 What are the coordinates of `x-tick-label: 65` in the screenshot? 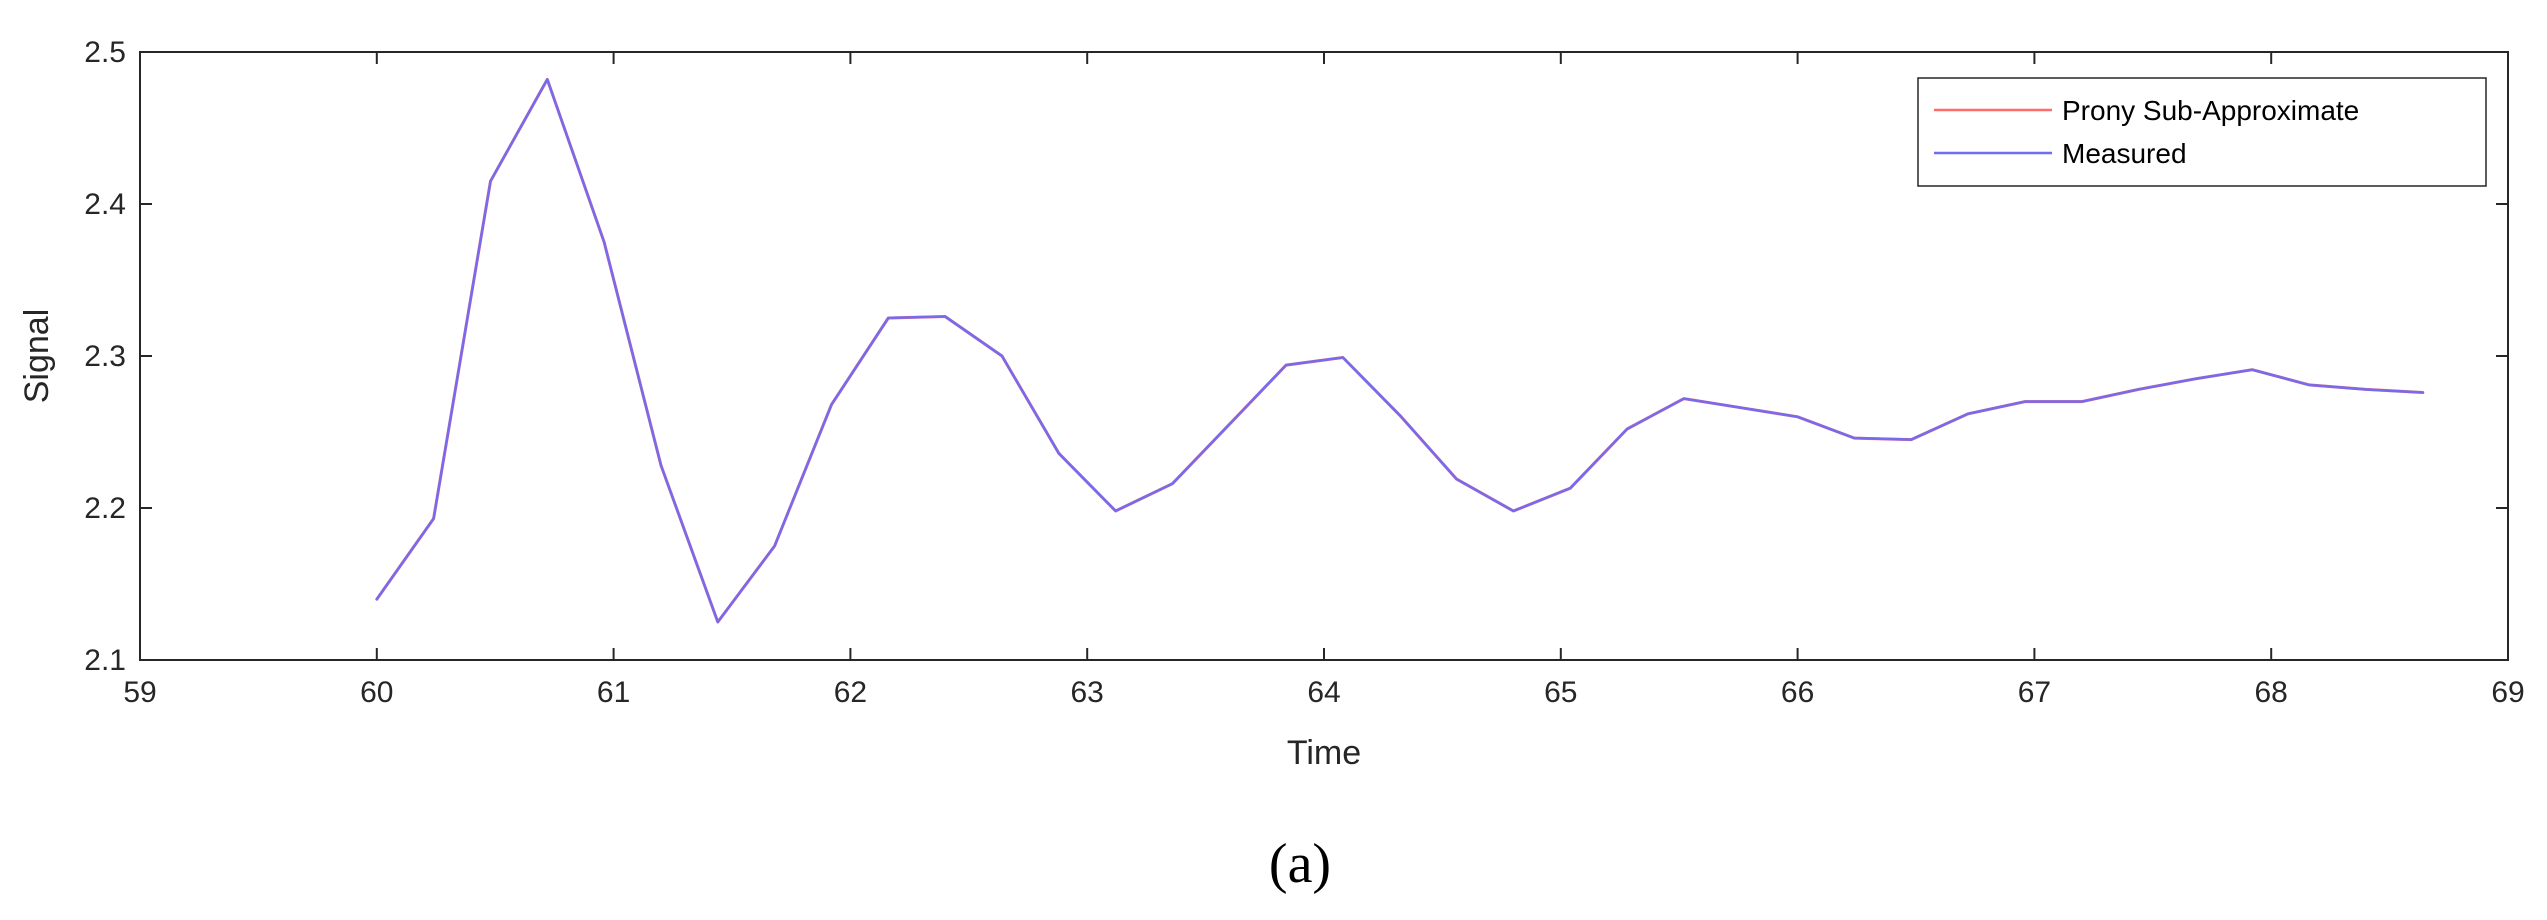 It's located at (1560, 692).